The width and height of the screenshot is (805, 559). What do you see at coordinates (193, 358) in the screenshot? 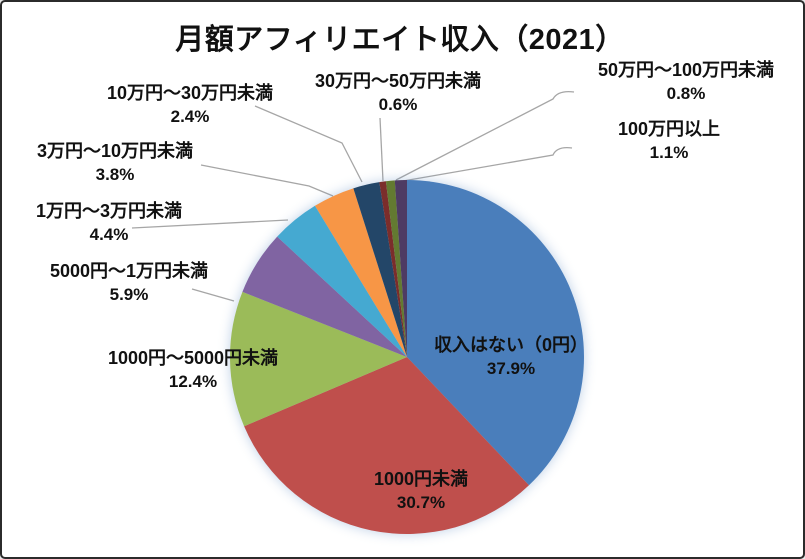
I see `slice-label-text: 1000円～5000円未満` at bounding box center [193, 358].